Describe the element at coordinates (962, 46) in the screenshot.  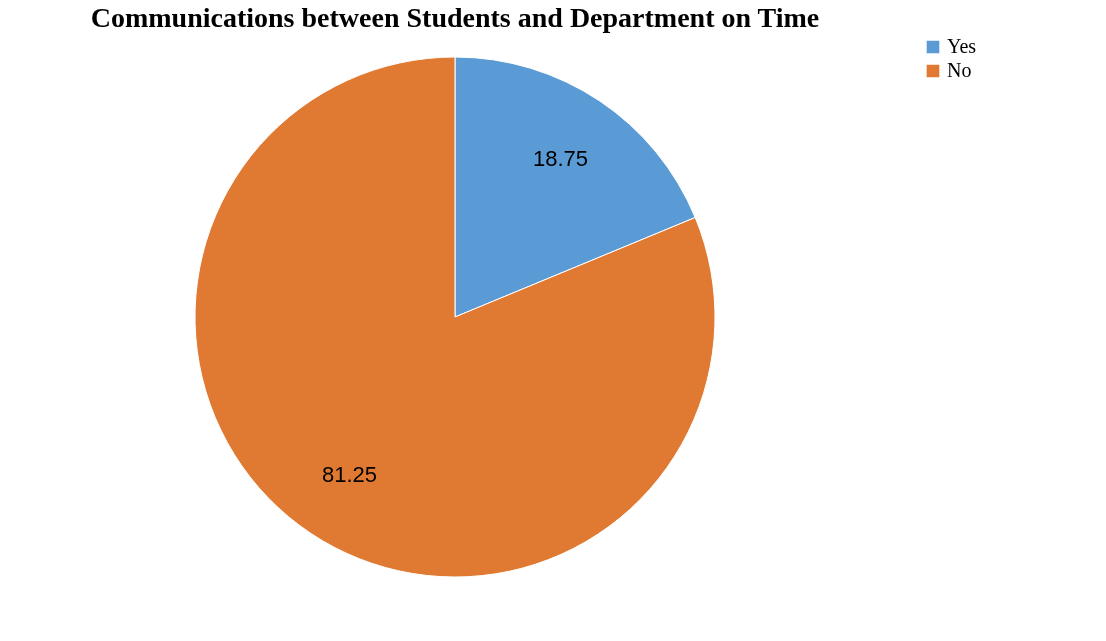
I see `legend-label: Yes` at that location.